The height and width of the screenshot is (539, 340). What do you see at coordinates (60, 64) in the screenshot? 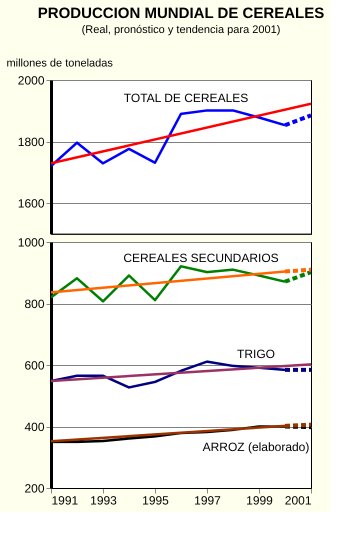
I see `y-axis-title: millones de toneladas` at bounding box center [60, 64].